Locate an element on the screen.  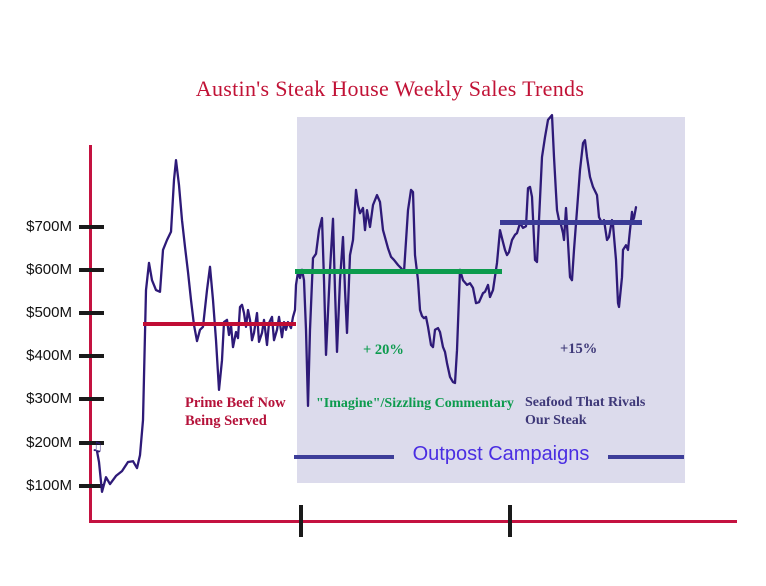
trend-line-imagine-campaign-average is located at coordinates (398, 271).